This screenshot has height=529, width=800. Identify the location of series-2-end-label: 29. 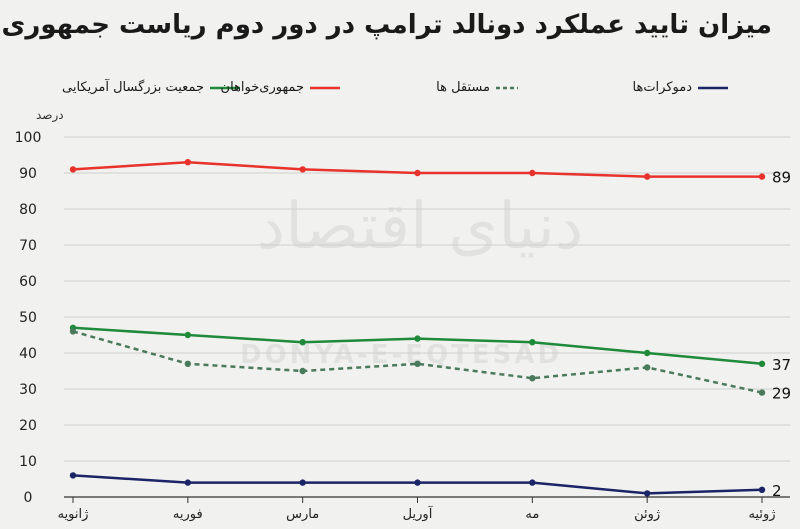
(781, 394).